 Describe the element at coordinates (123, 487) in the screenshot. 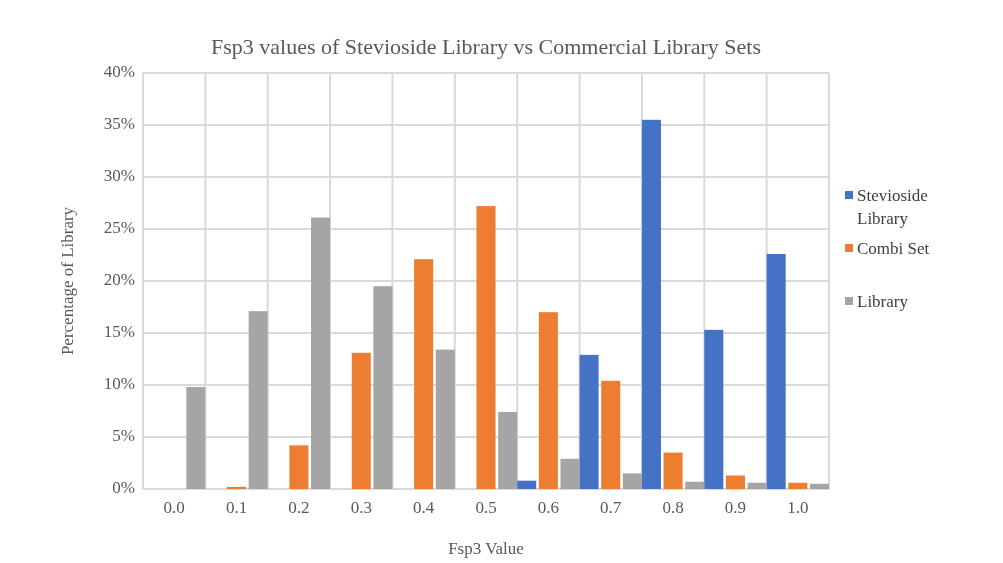

I see `y-tick-label: 0%` at that location.